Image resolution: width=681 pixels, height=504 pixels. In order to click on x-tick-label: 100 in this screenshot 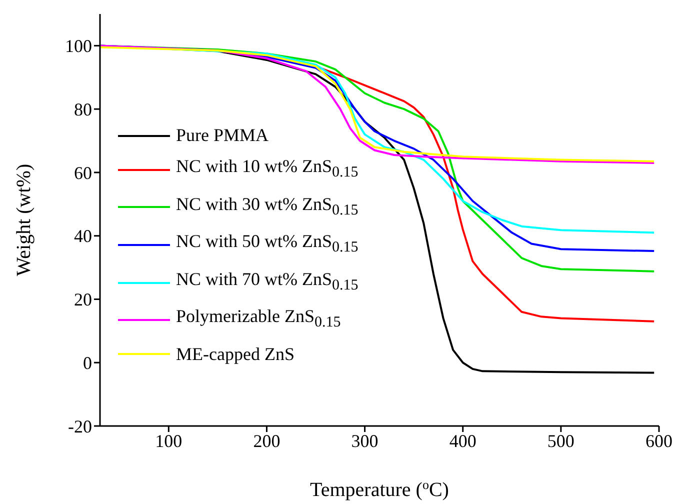, I will do `click(168, 440)`.